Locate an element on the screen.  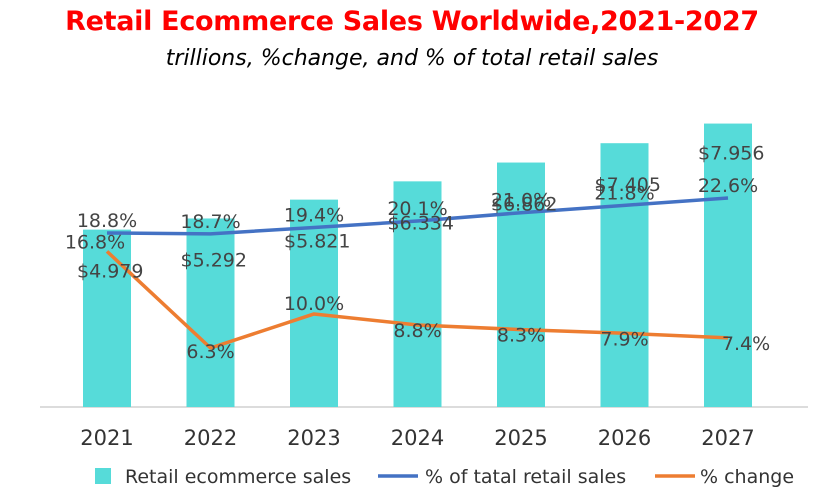
legend-label-bar: Retail ecommerce sales is located at coordinates (238, 477).